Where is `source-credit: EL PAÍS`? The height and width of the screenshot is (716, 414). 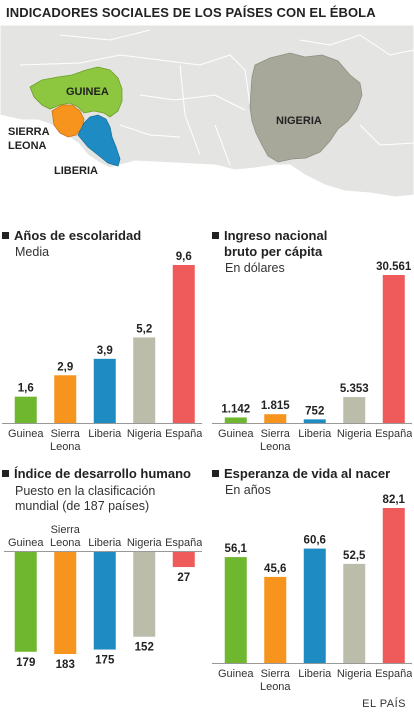
source-credit: EL PAÍS is located at coordinates (384, 704).